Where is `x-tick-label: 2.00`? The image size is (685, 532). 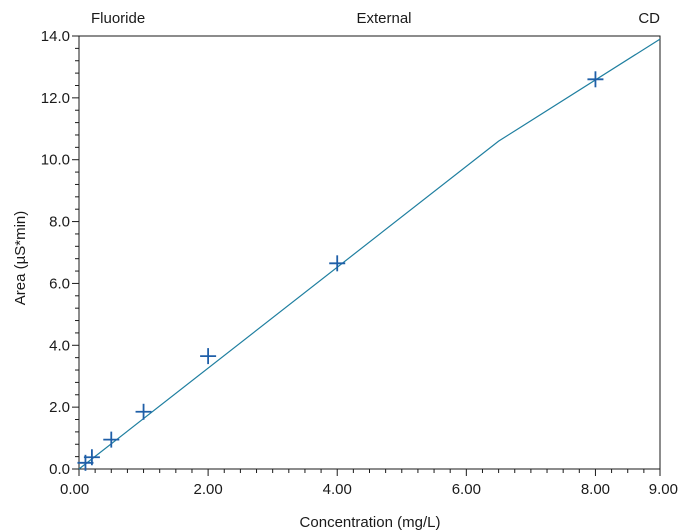
x-tick-label: 2.00 is located at coordinates (208, 489).